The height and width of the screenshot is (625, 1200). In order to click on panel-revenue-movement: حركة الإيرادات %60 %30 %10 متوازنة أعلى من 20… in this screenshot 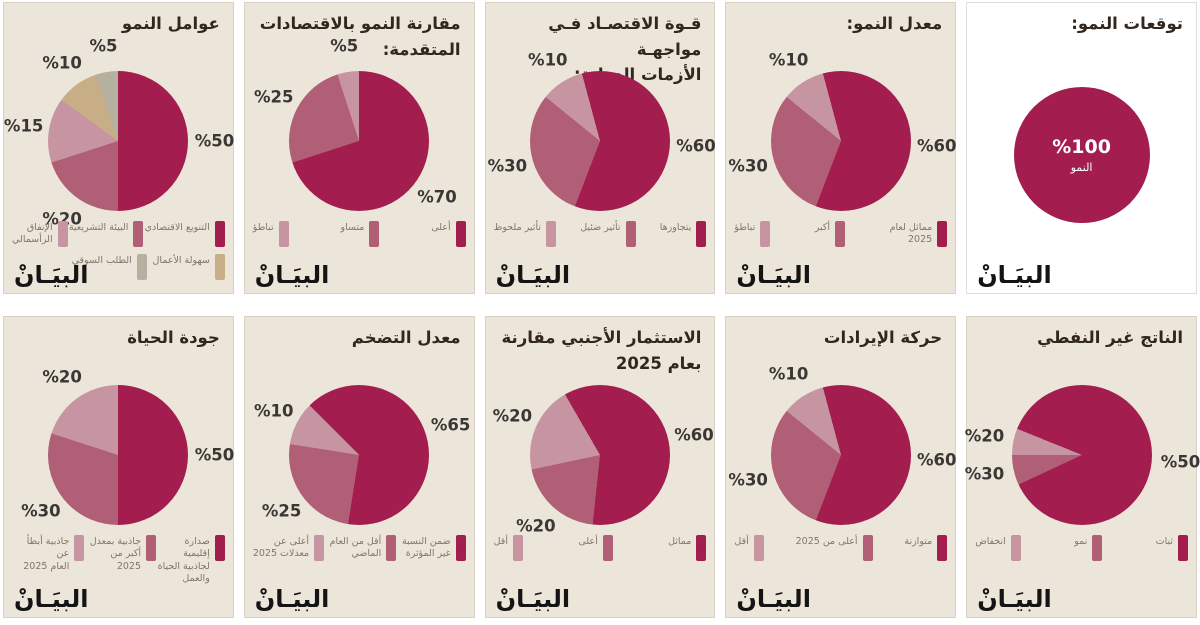, I will do `click(841, 467)`.